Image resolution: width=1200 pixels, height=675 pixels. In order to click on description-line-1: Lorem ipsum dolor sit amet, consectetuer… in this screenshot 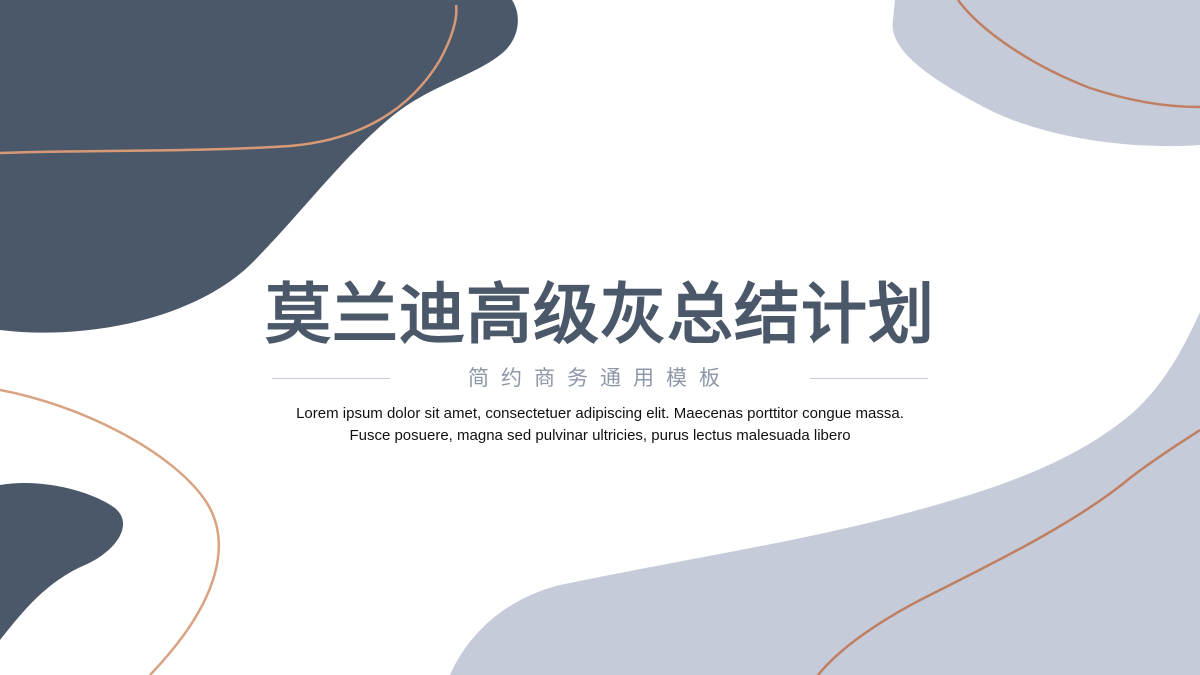, I will do `click(600, 413)`.